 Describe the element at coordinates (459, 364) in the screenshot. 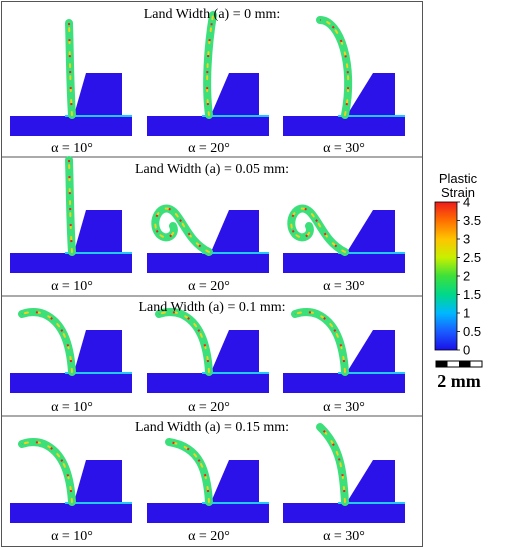

I see `scale-bar` at that location.